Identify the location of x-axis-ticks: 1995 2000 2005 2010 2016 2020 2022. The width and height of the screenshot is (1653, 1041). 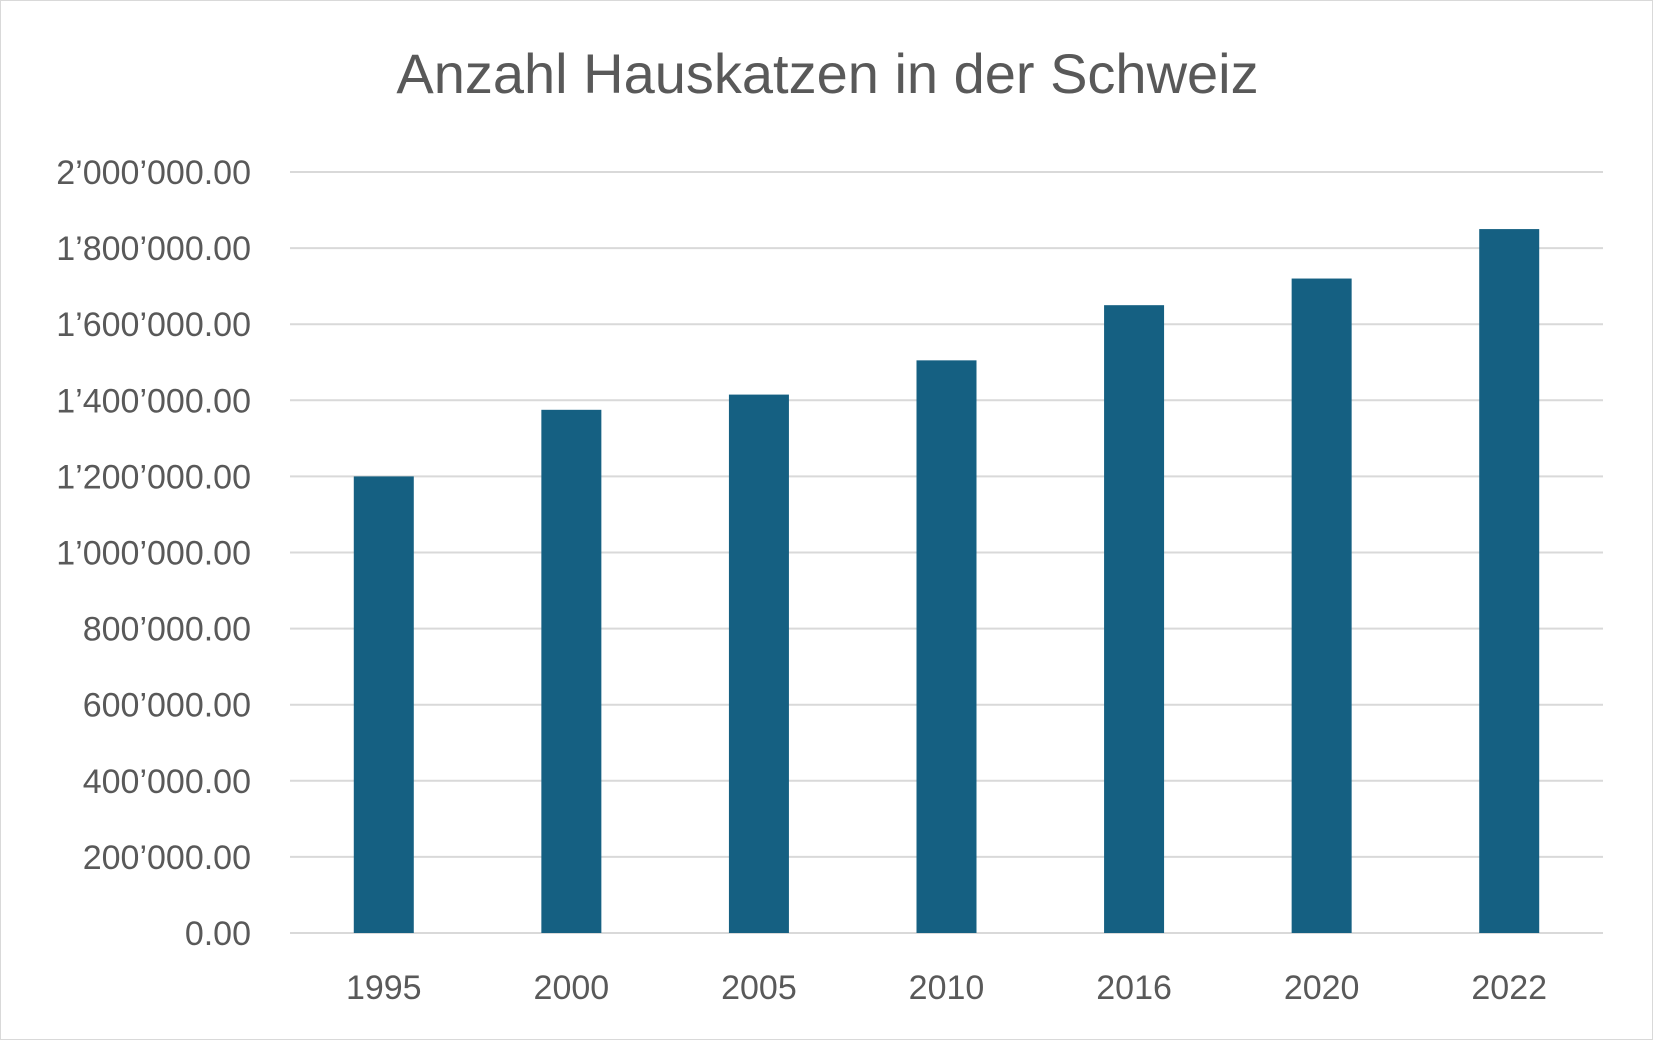
(946, 988).